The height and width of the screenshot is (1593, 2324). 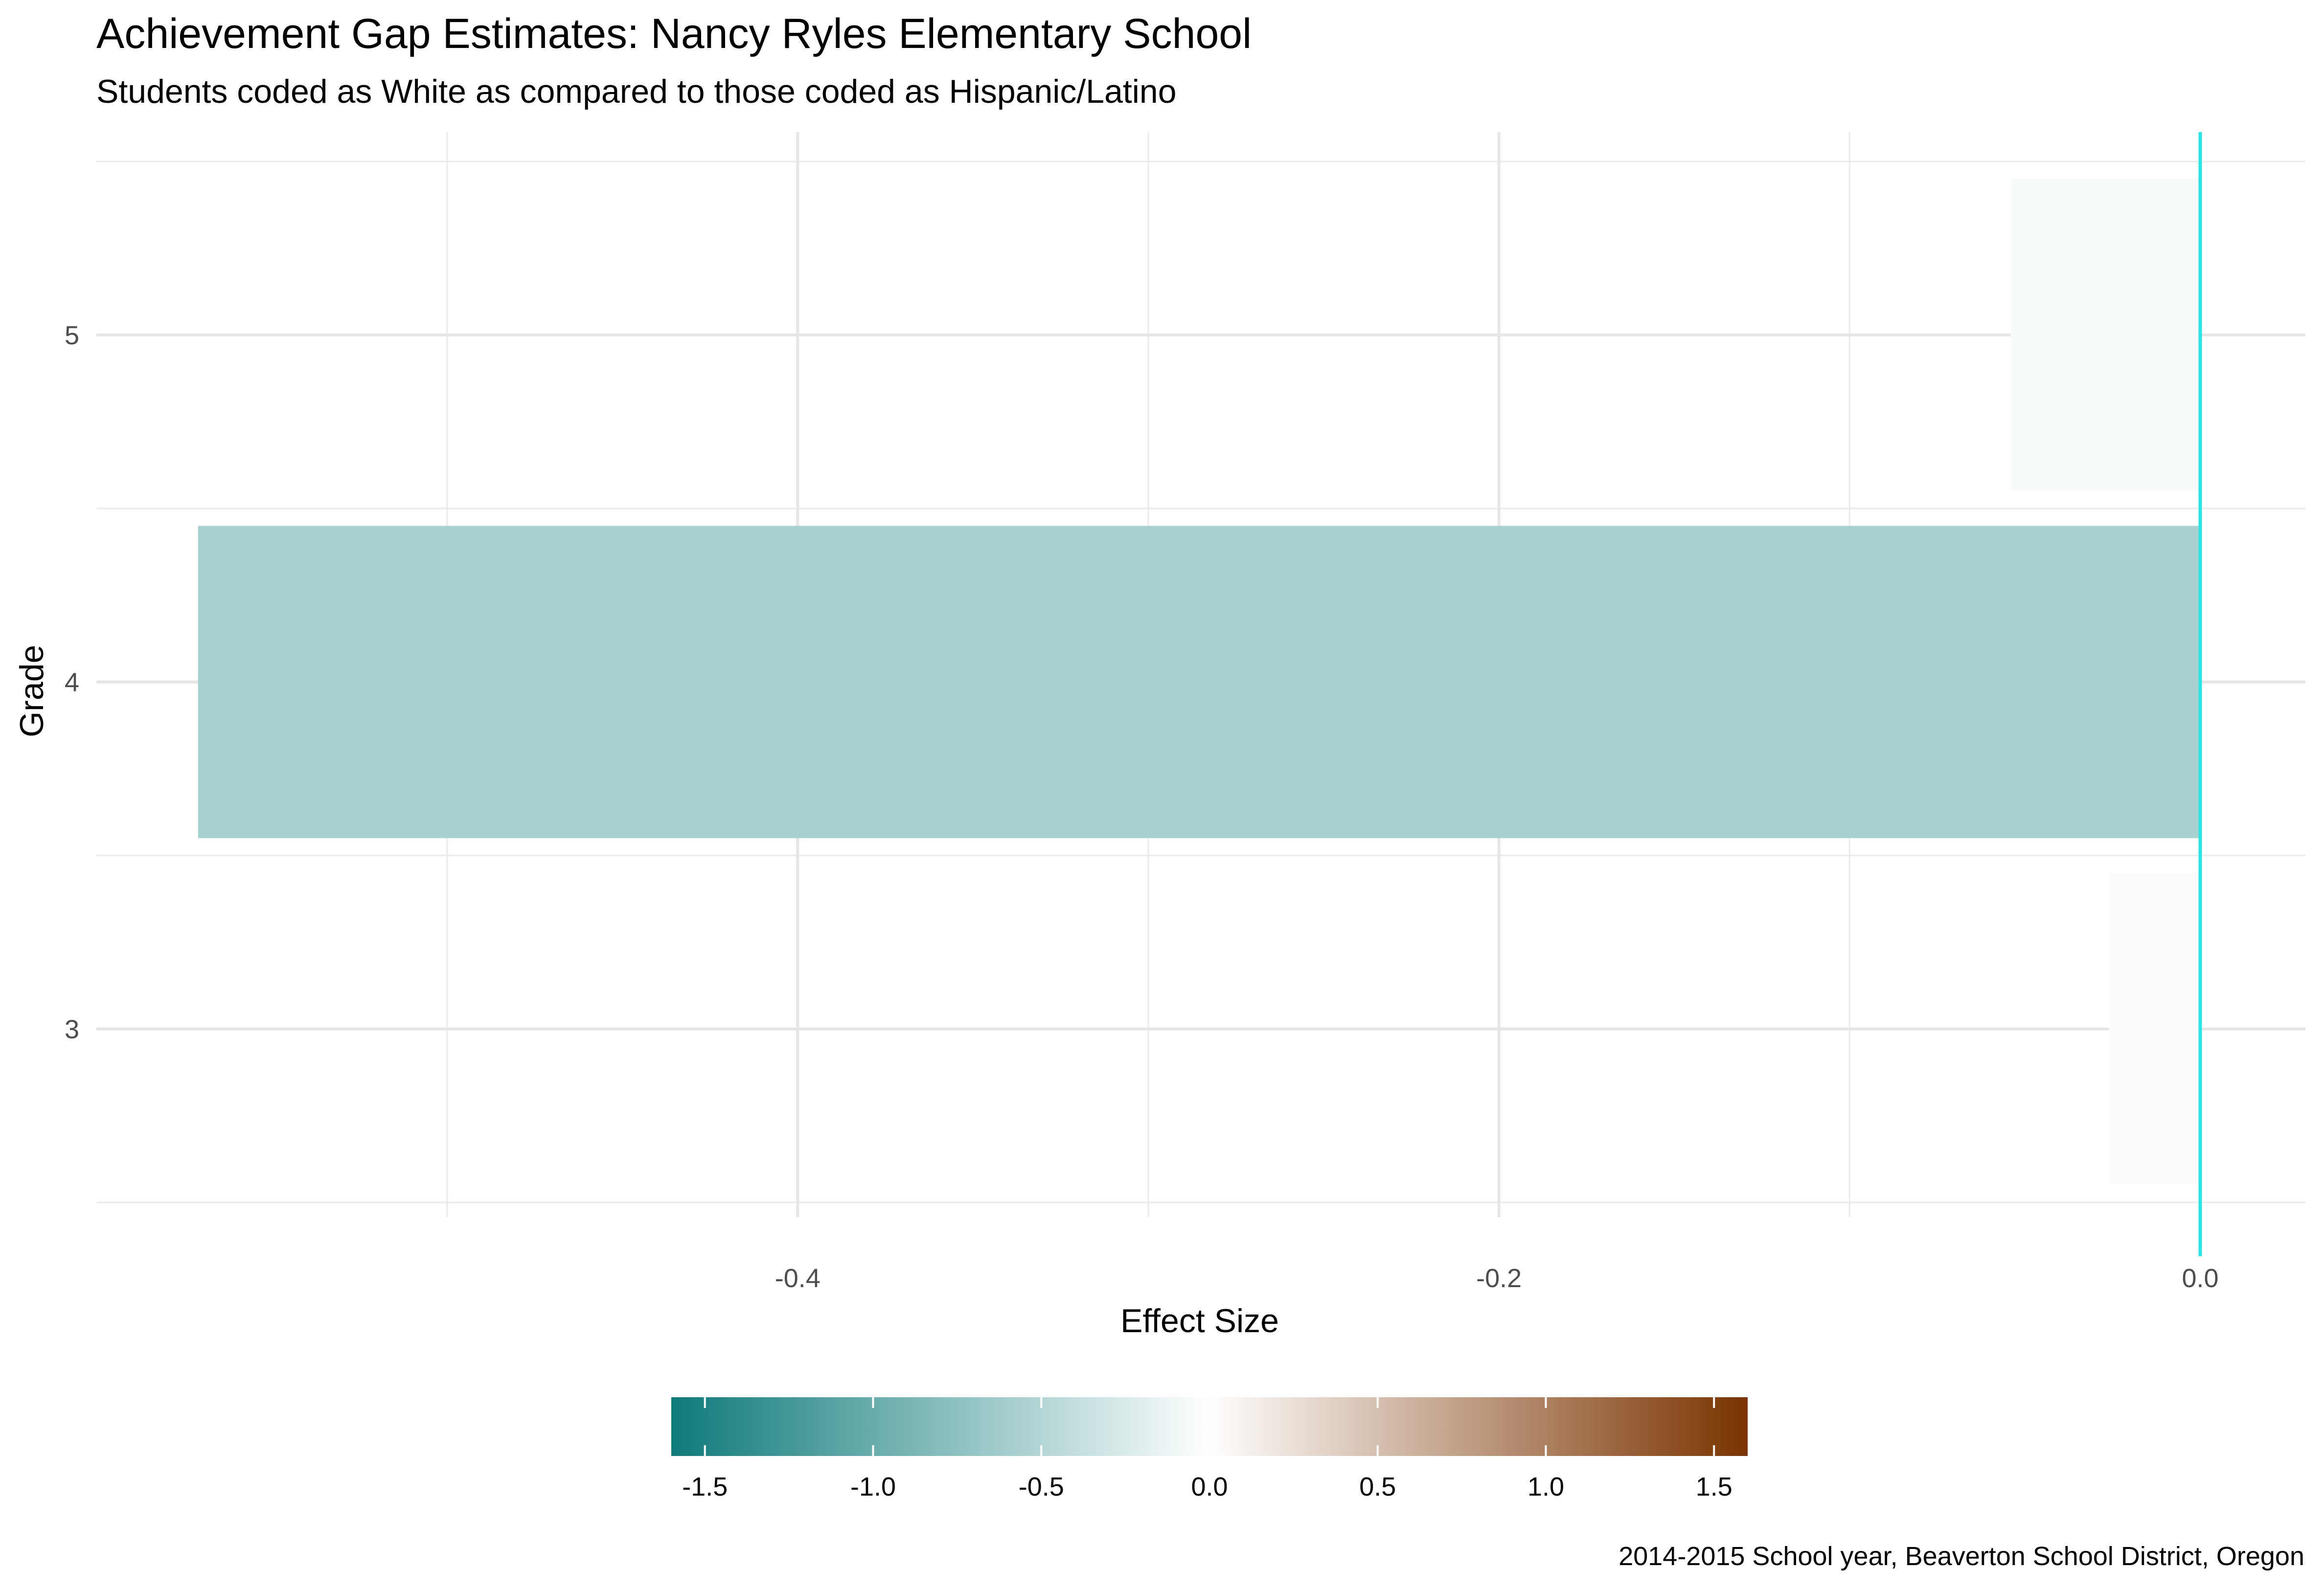 What do you see at coordinates (705, 1486) in the screenshot?
I see `legend-tick-label: -1.5` at bounding box center [705, 1486].